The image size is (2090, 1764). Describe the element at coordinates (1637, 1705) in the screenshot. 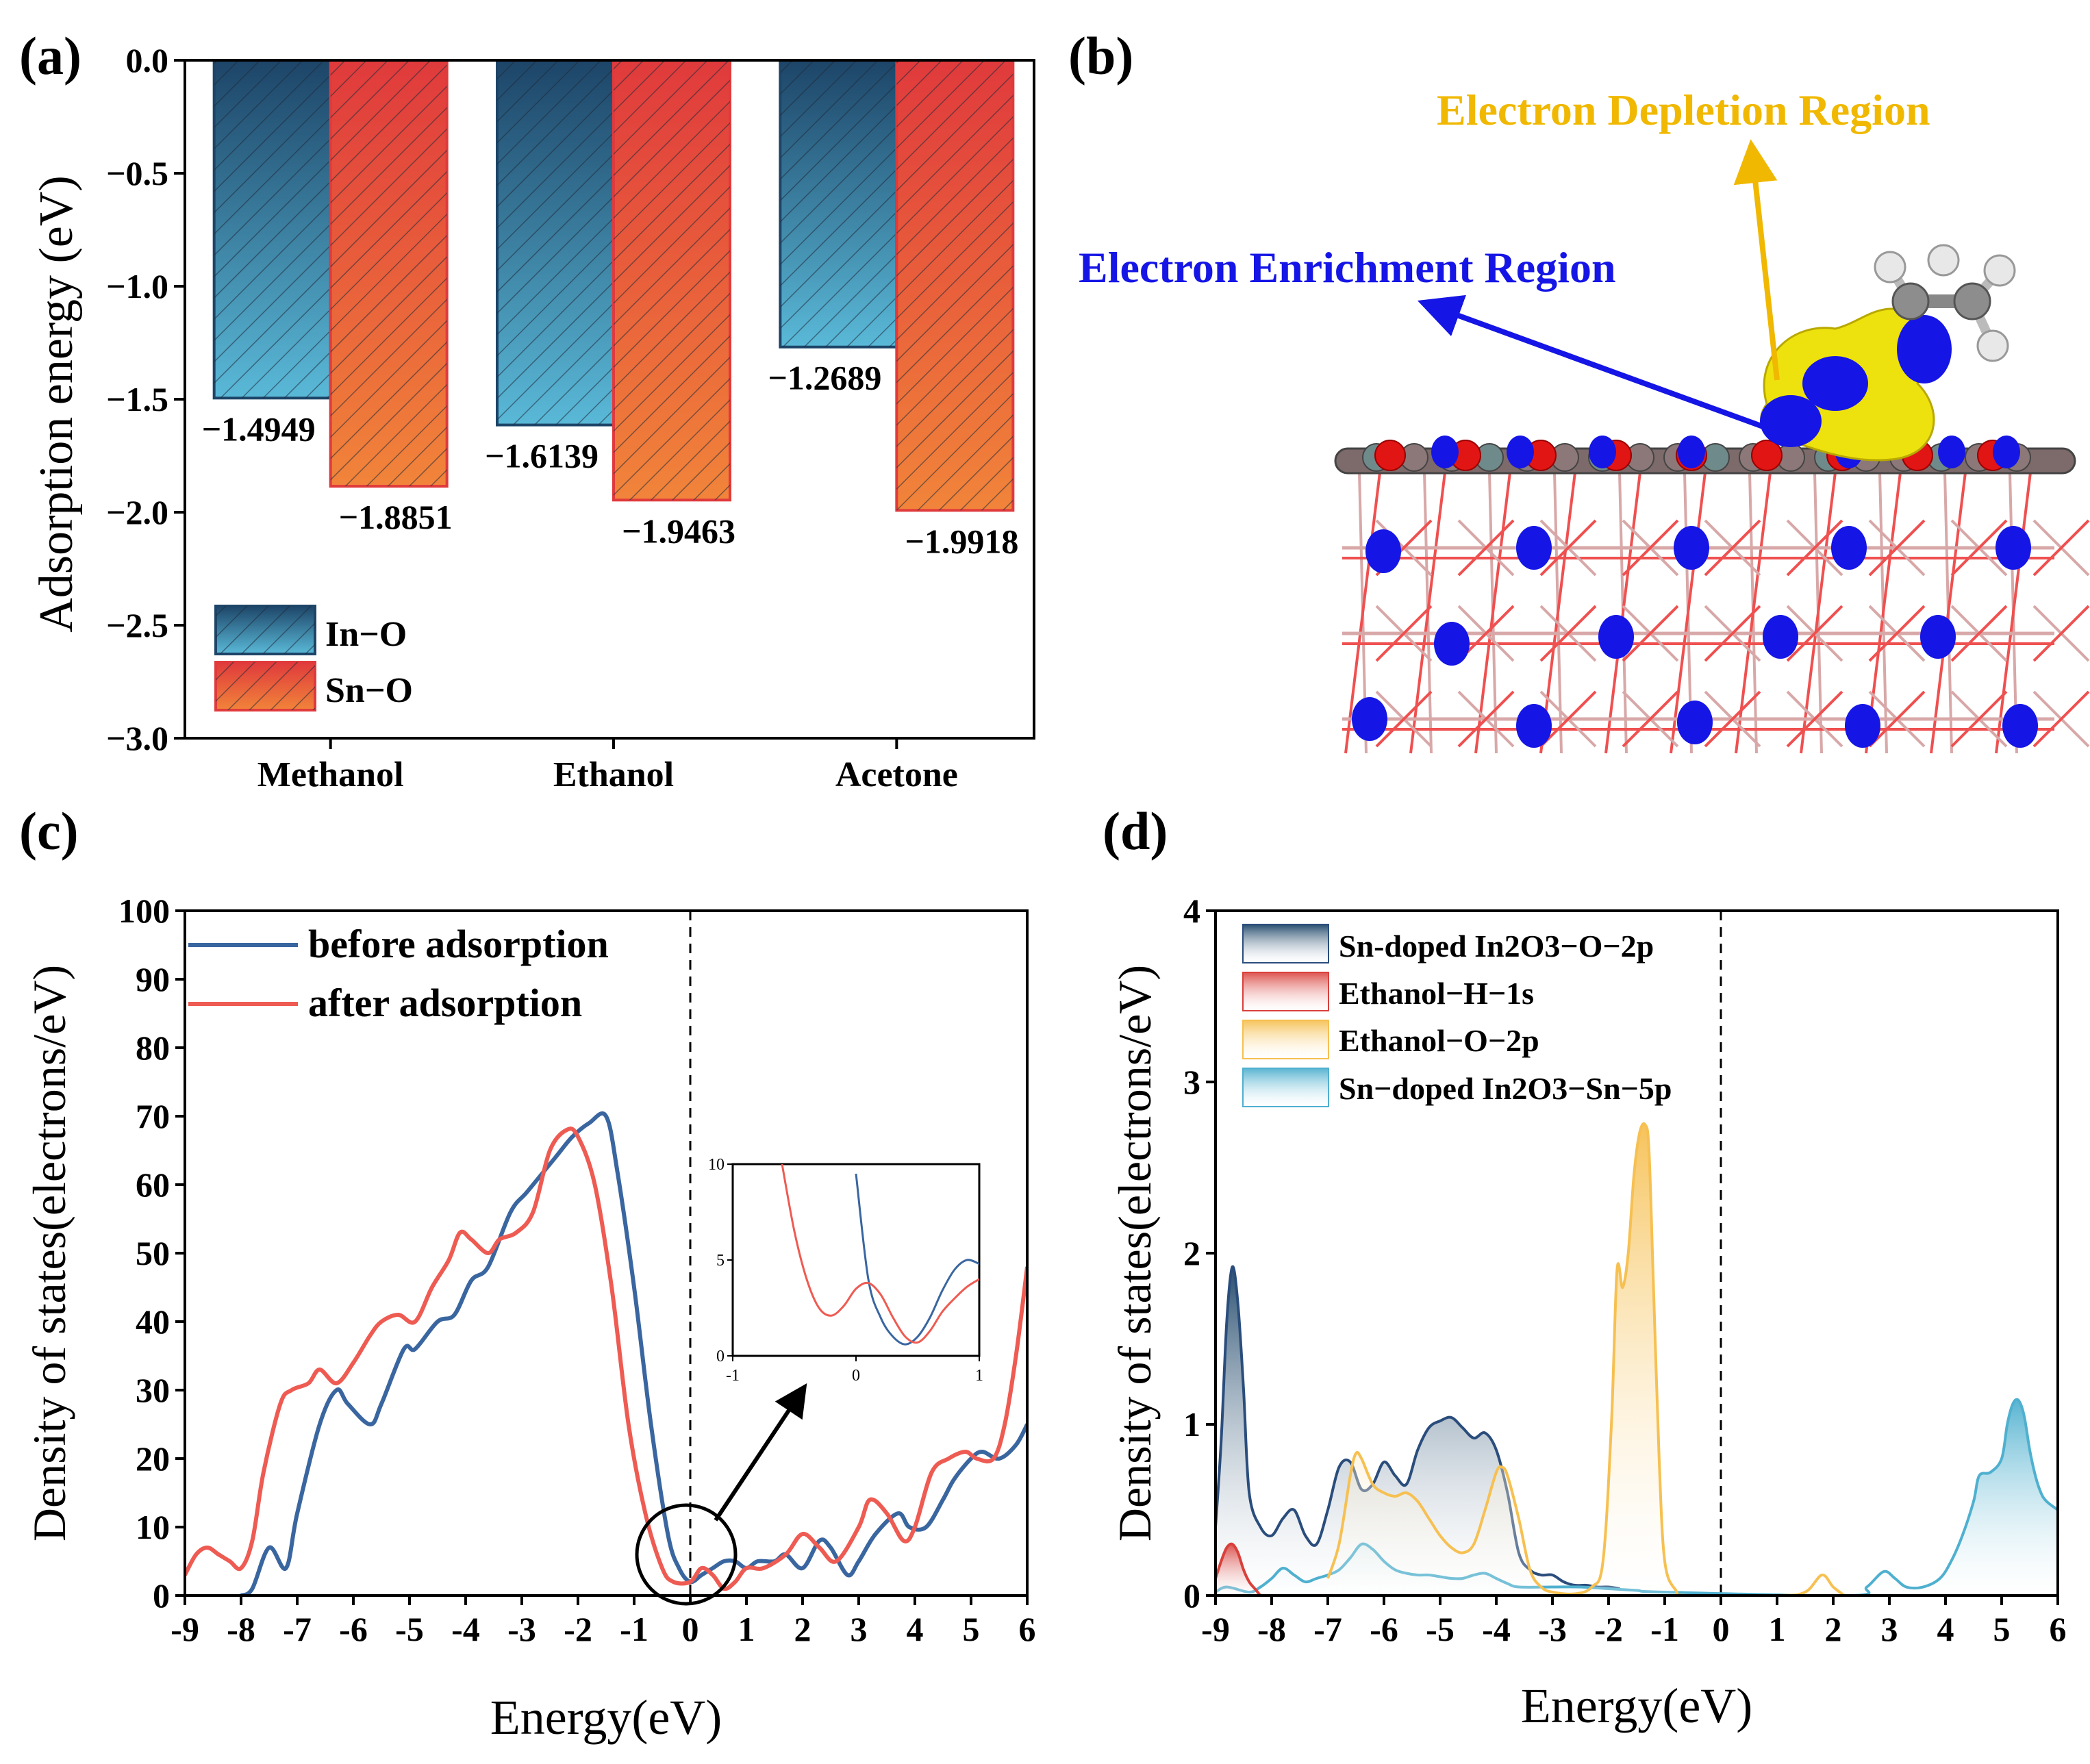

I see `panel-d-x-axis-label: Energy(eV)` at that location.